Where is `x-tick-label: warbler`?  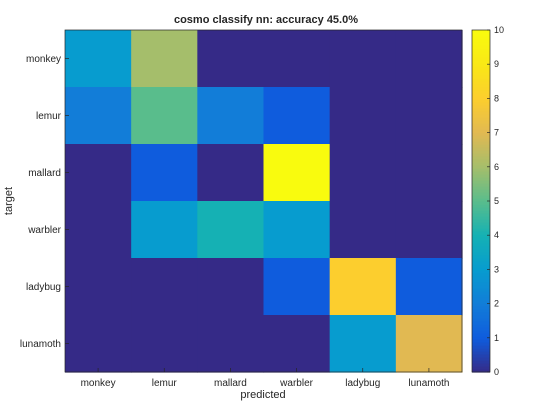
x-tick-label: warbler is located at coordinates (296, 383).